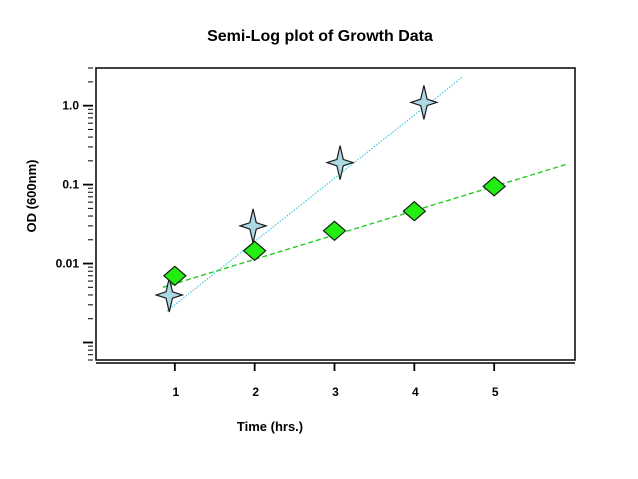 This screenshot has height=479, width=638. I want to click on x-axis: 1 2 3 4 5, so click(335, 380).